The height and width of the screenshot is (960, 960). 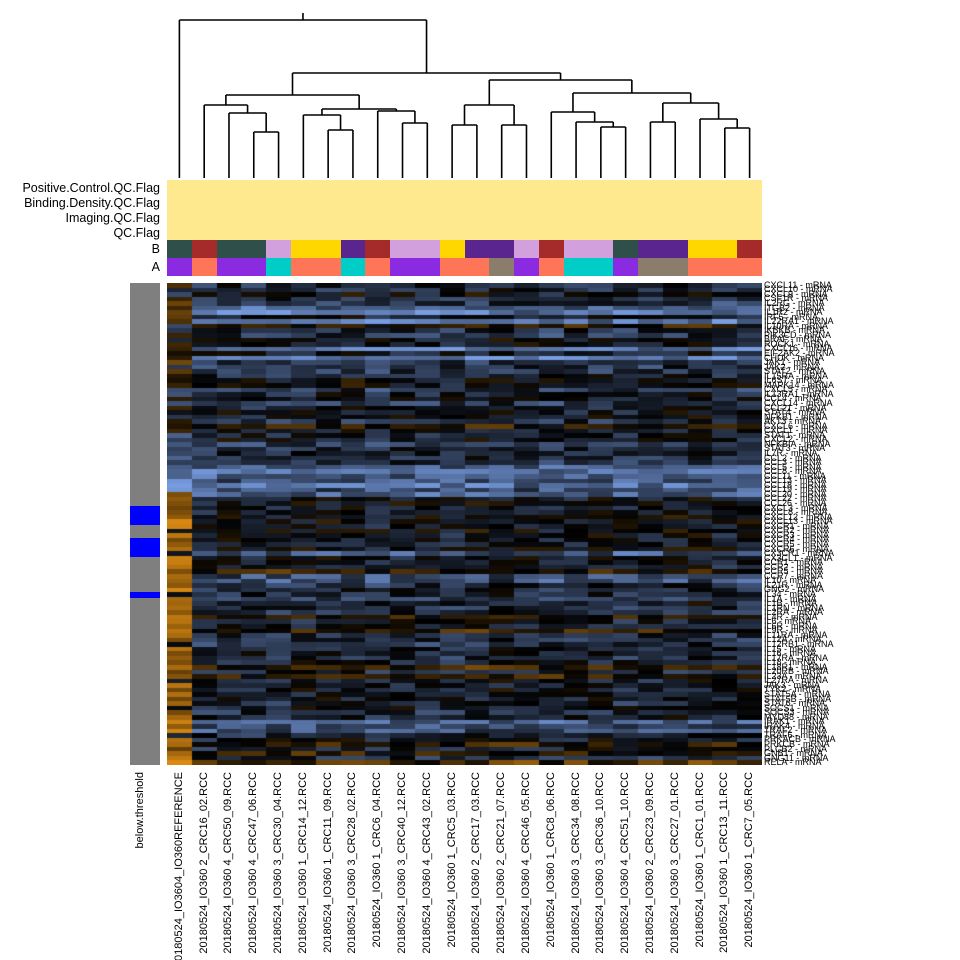 I want to click on gene-label: JAK1 - mRNA, so click(x=792, y=362).